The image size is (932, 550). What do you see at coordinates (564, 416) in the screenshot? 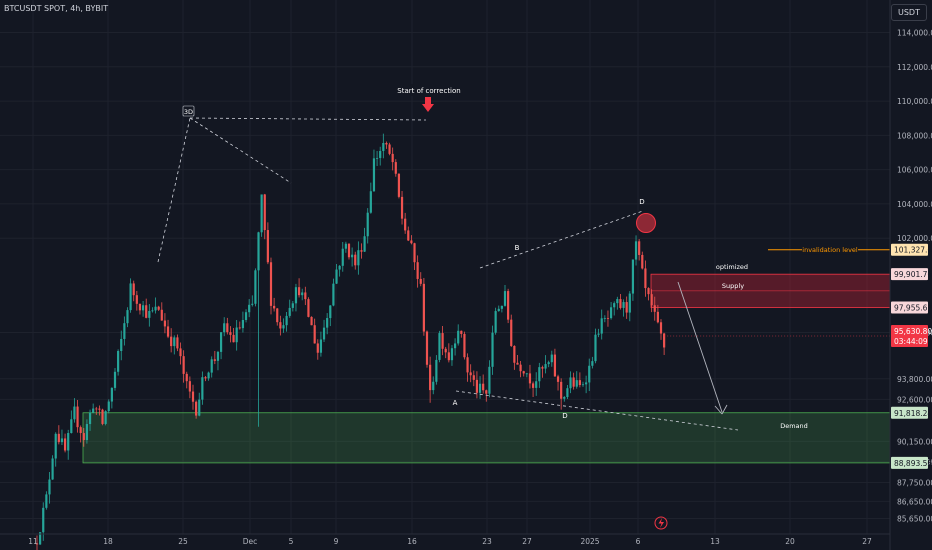
I see `wave-label-d-low: D` at bounding box center [564, 416].